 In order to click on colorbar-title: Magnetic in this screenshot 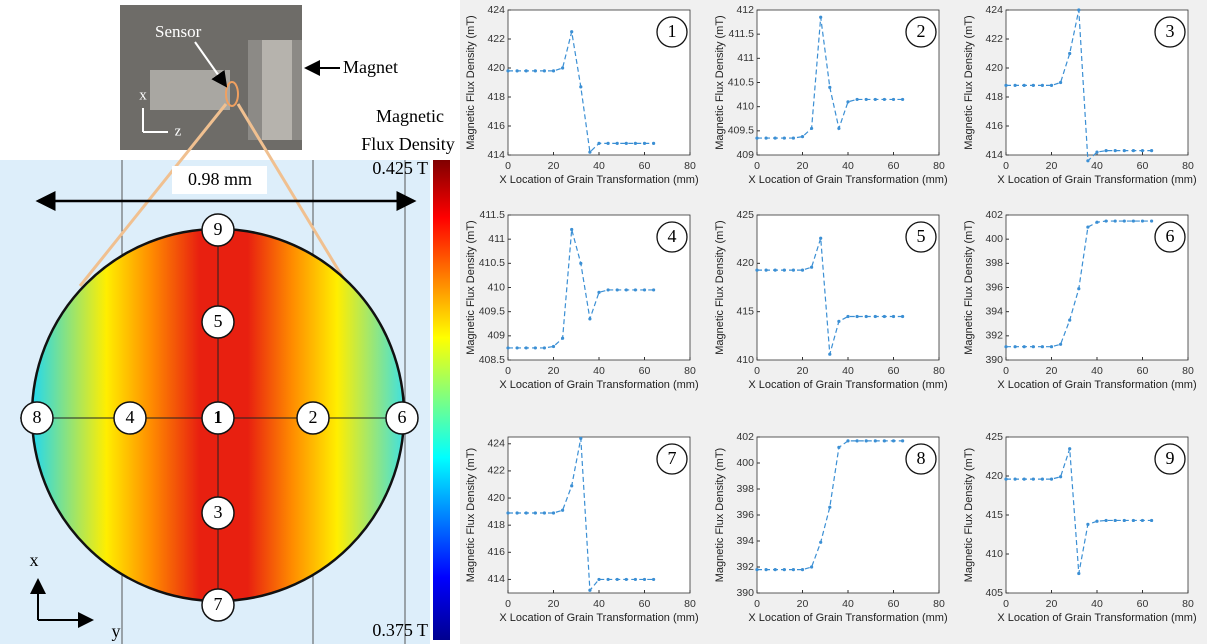, I will do `click(410, 116)`.